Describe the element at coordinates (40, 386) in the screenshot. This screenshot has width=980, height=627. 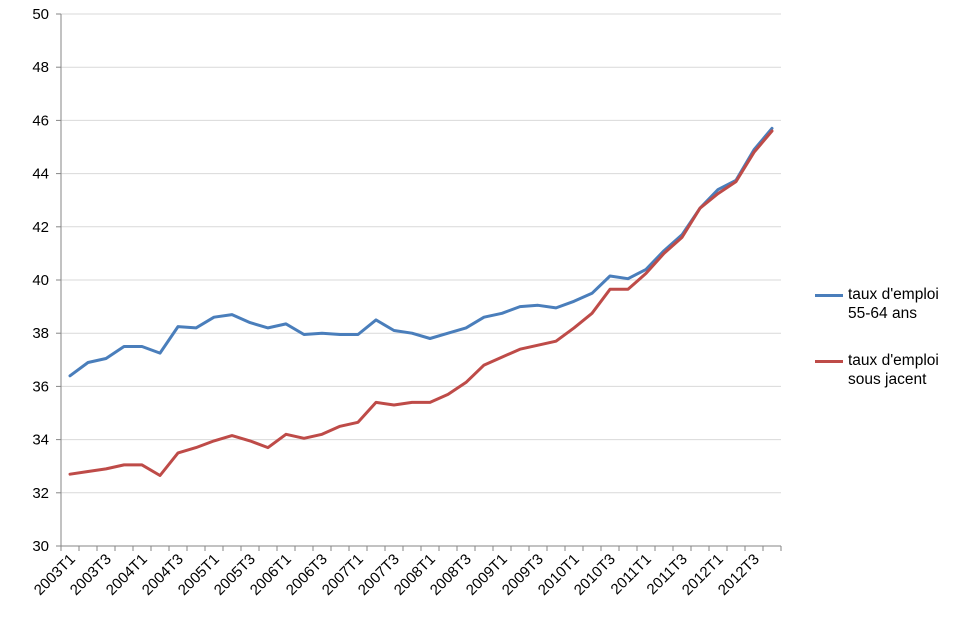
I see `y-tick-label-36: 36` at that location.